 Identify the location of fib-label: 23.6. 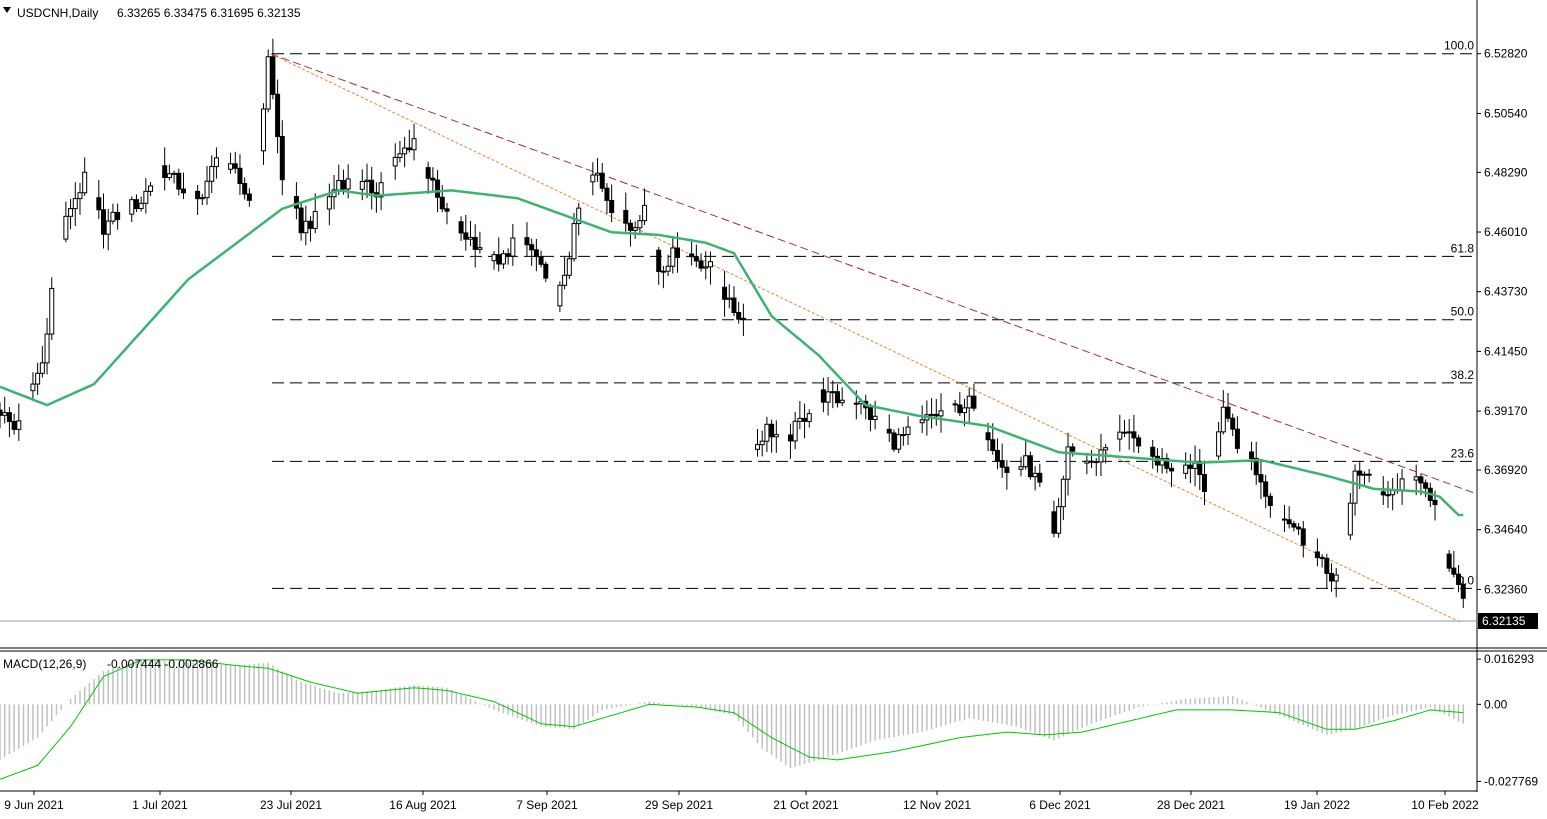
(1463, 453).